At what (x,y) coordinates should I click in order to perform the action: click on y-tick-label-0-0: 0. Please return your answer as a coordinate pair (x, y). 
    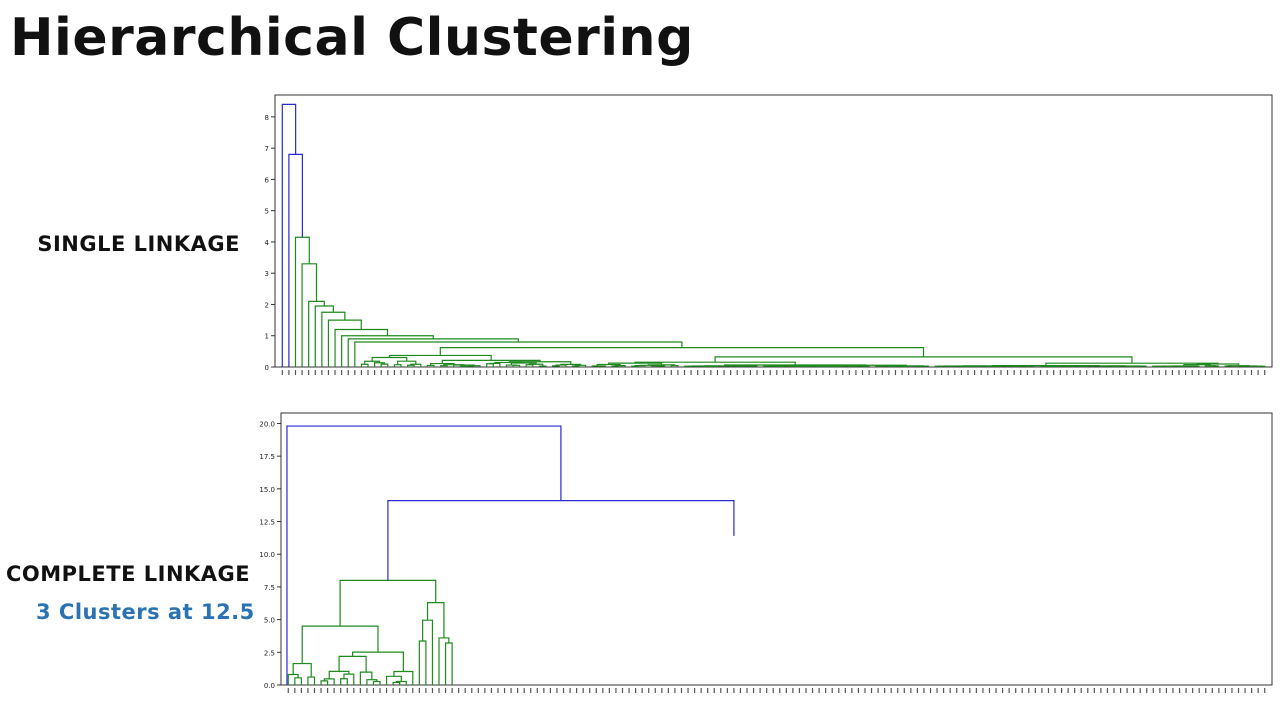
    Looking at the image, I should click on (267, 368).